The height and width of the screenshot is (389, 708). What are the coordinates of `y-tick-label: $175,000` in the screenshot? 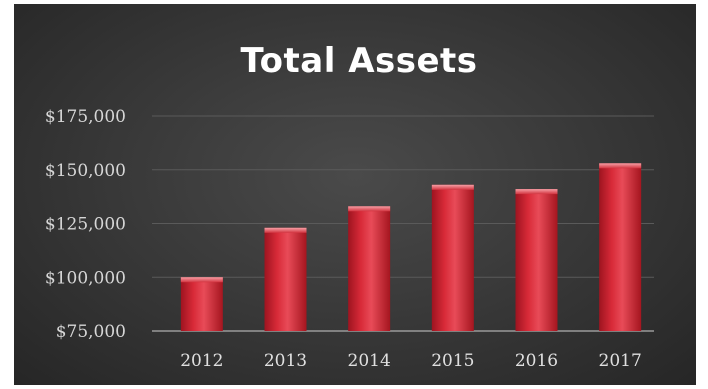 It's located at (85, 117).